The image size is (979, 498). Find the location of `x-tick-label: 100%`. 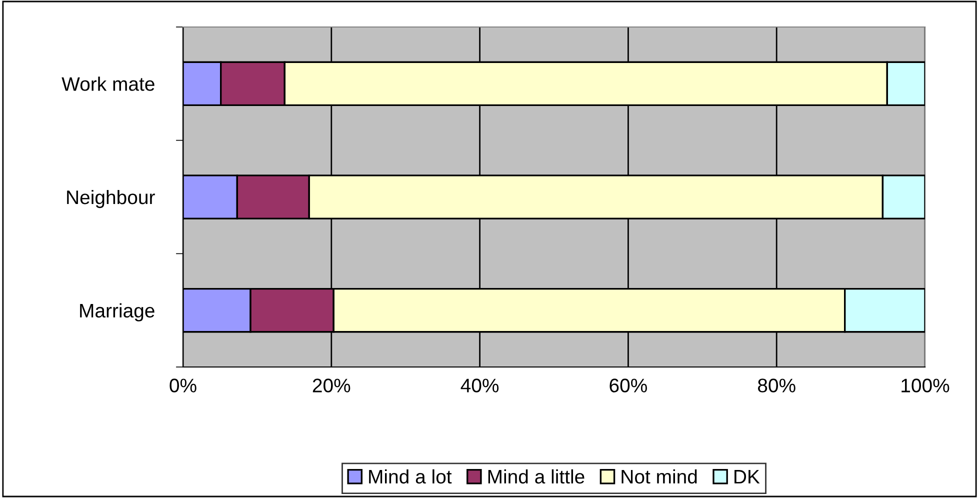

x-tick-label: 100% is located at coordinates (926, 385).